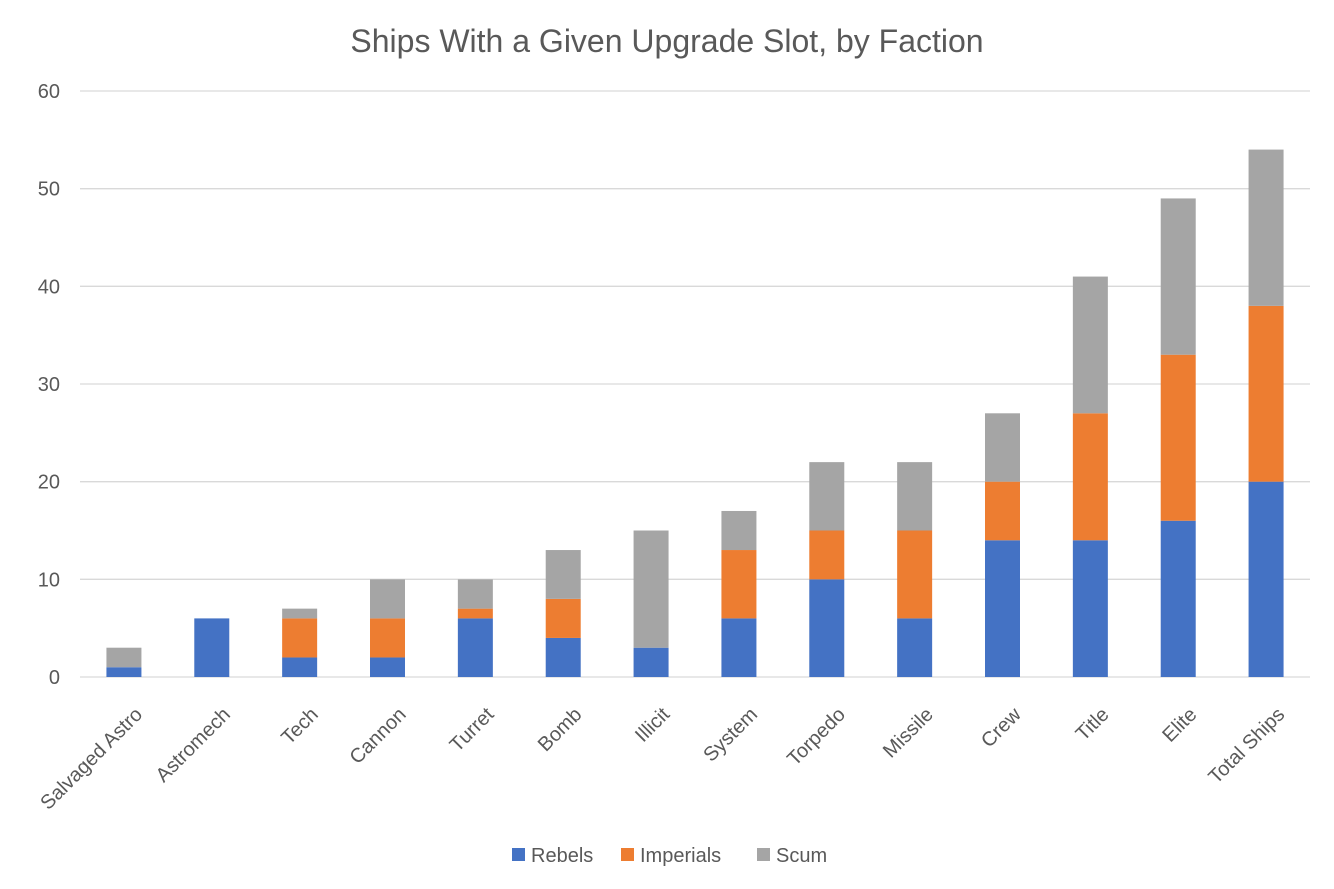 This screenshot has width=1334, height=889. Describe the element at coordinates (680, 856) in the screenshot. I see `legend-label-imperials: Imperials` at that location.